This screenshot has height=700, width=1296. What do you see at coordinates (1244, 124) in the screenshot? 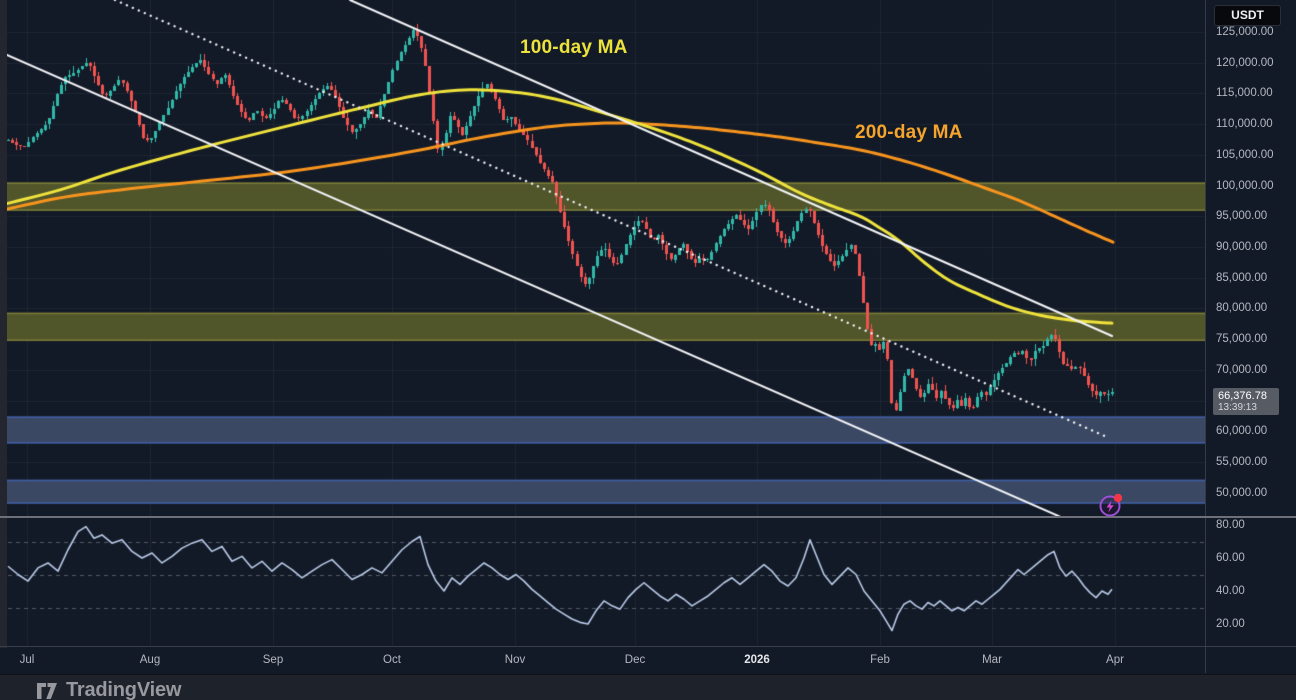
I see `price-axis-label: 110,000.00` at bounding box center [1244, 124].